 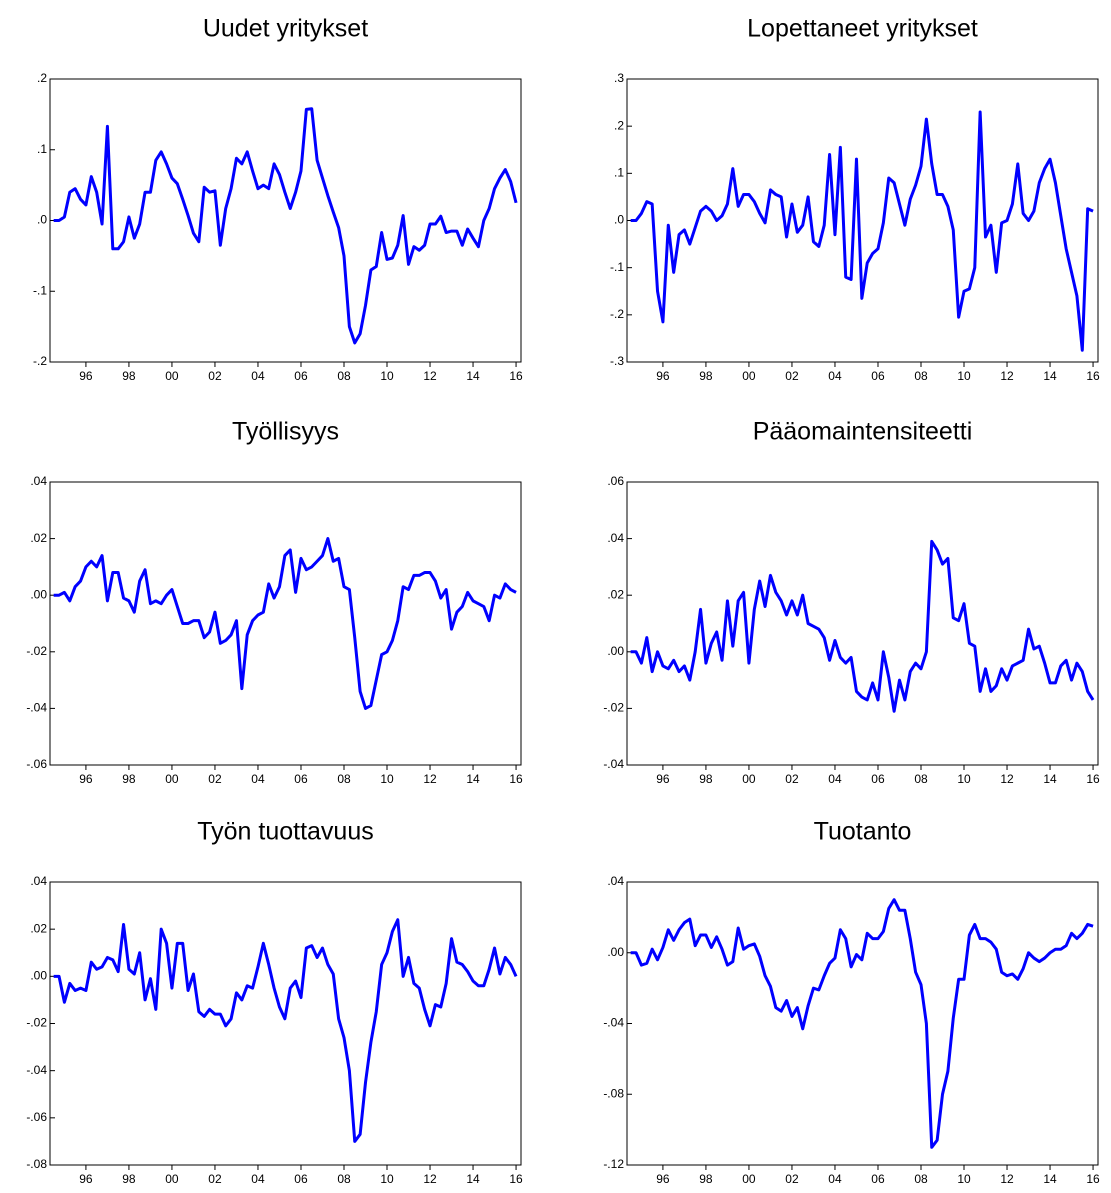 What do you see at coordinates (36, 764) in the screenshot?
I see `y-tick-label: -.06` at bounding box center [36, 764].